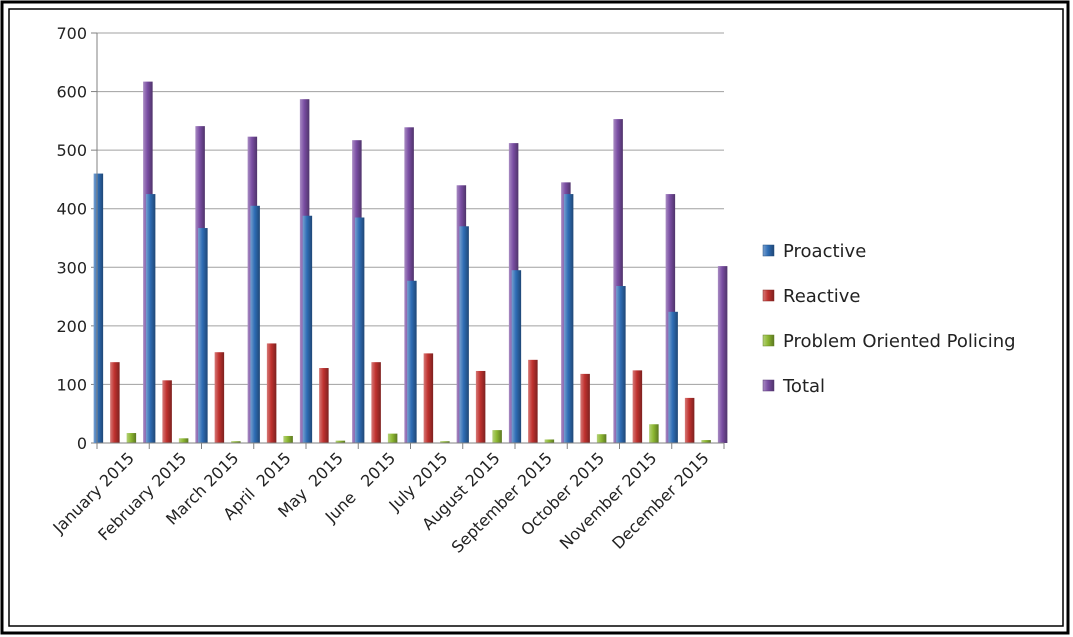  Describe the element at coordinates (803, 386) in the screenshot. I see `legend-label: Total` at that location.